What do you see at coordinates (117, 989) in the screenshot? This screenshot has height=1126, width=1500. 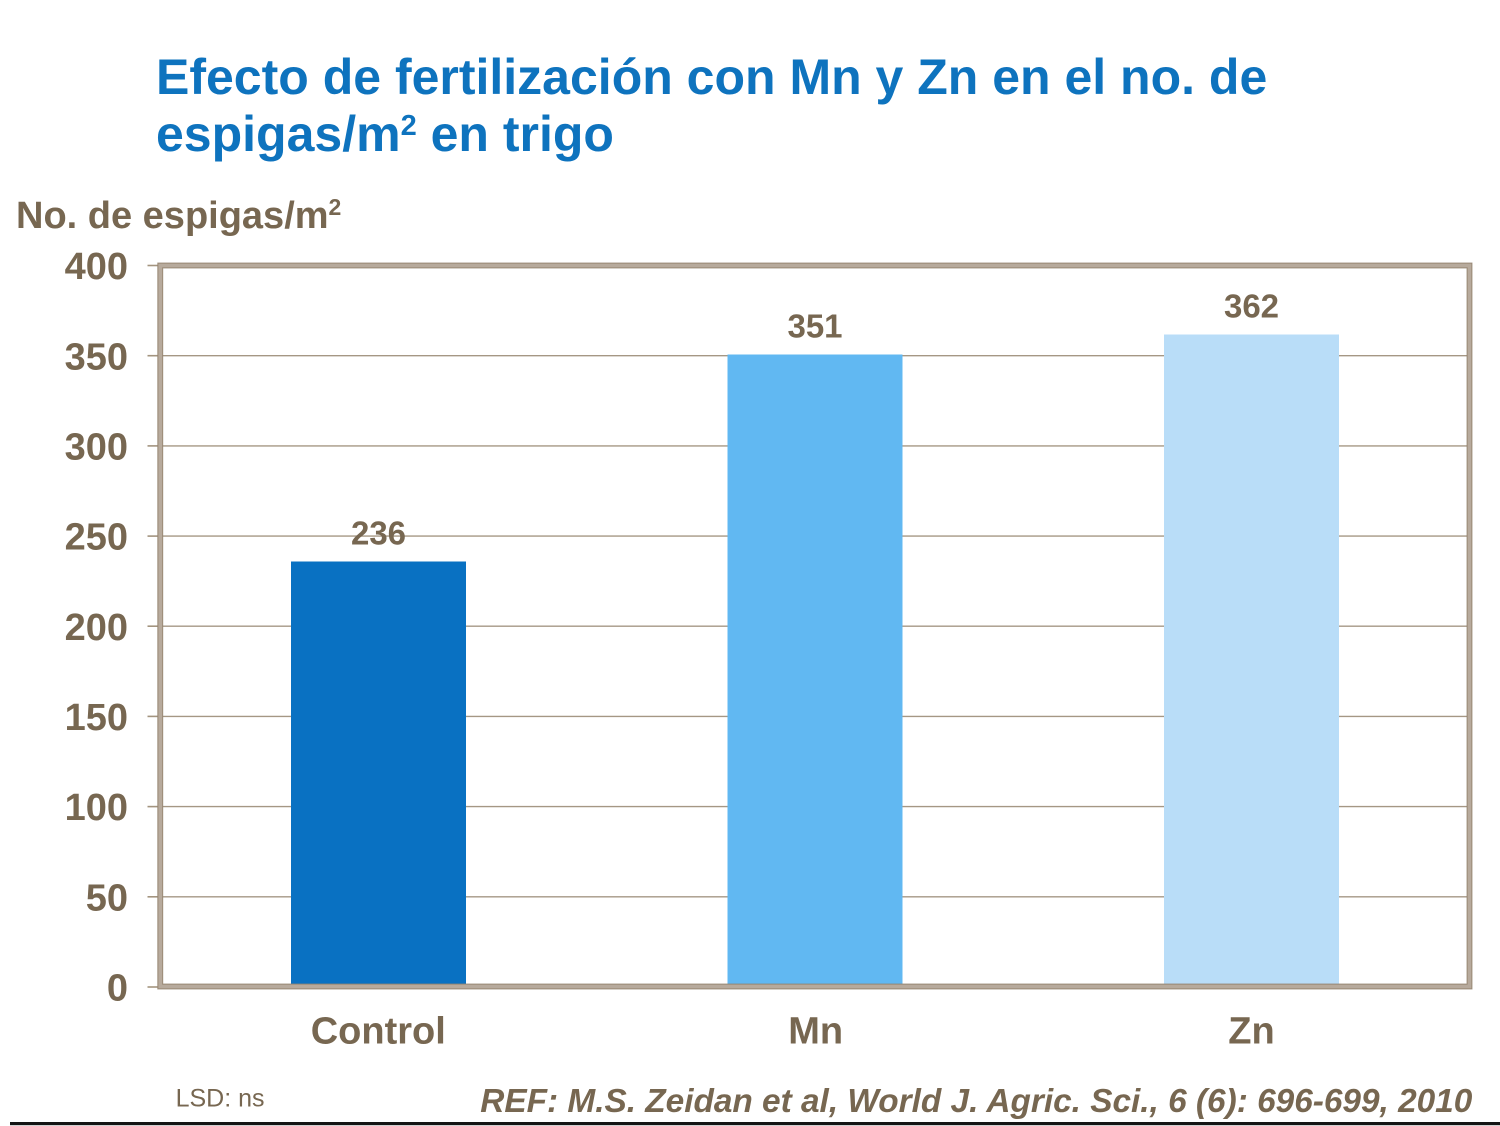 I see `svg-text: 0` at bounding box center [117, 989].